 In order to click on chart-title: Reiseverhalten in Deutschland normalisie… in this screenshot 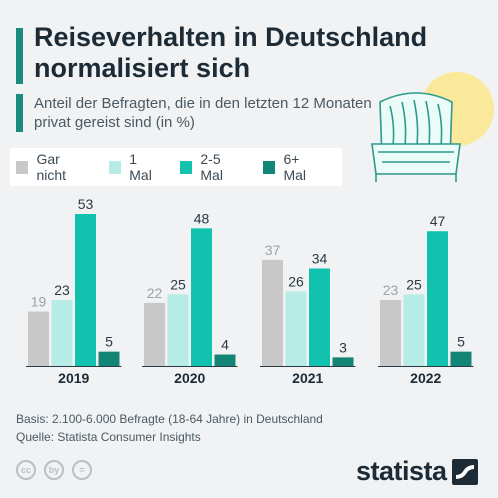, I will do `click(231, 52)`.